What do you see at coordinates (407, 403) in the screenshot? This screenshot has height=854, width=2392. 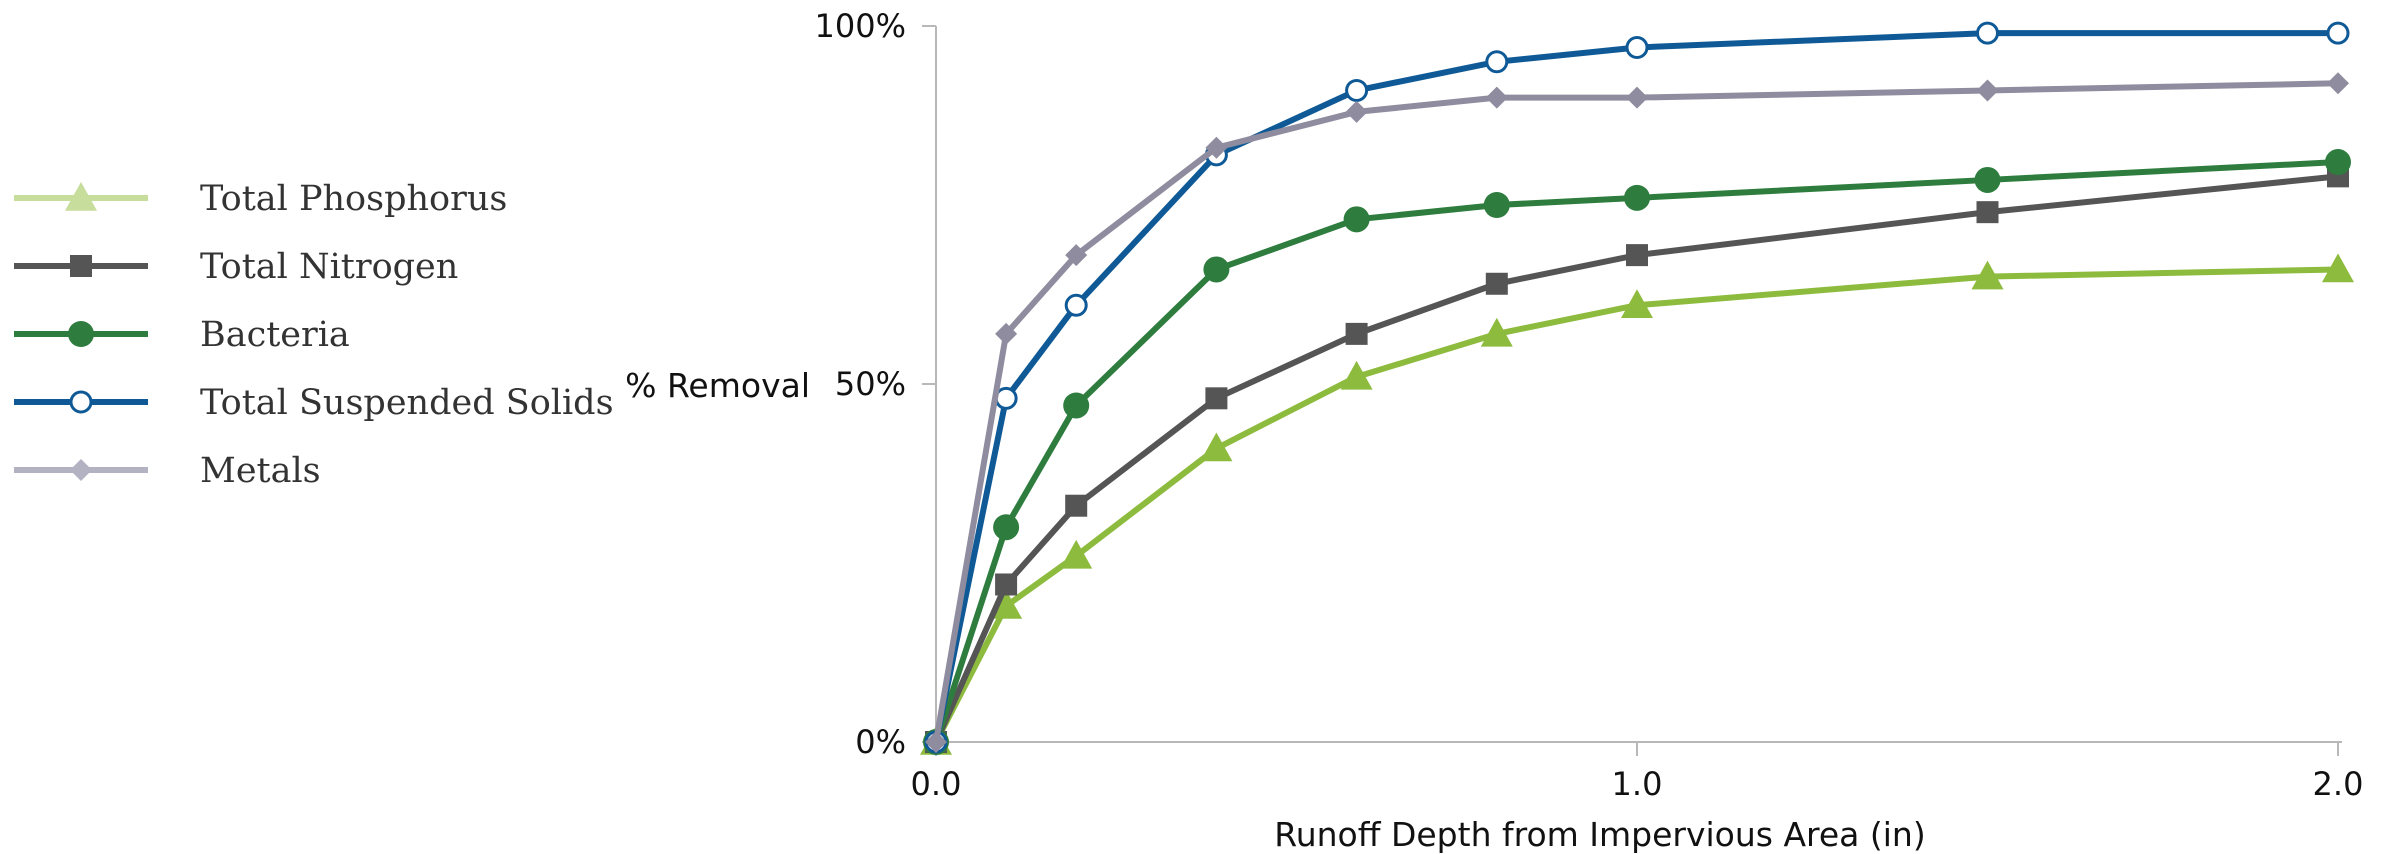 I see `legend-label: Total Suspended Solids` at bounding box center [407, 403].